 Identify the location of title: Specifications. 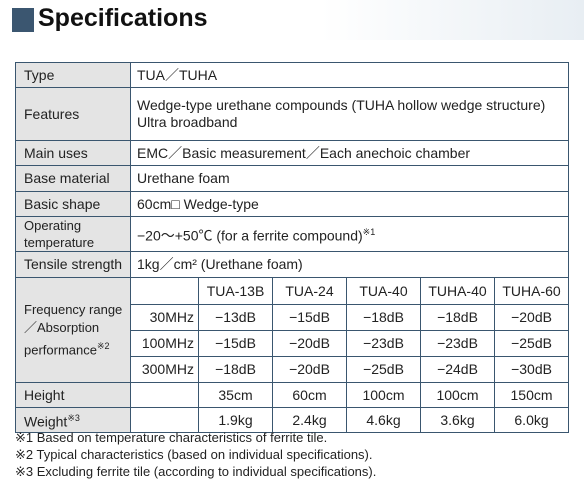
(123, 18).